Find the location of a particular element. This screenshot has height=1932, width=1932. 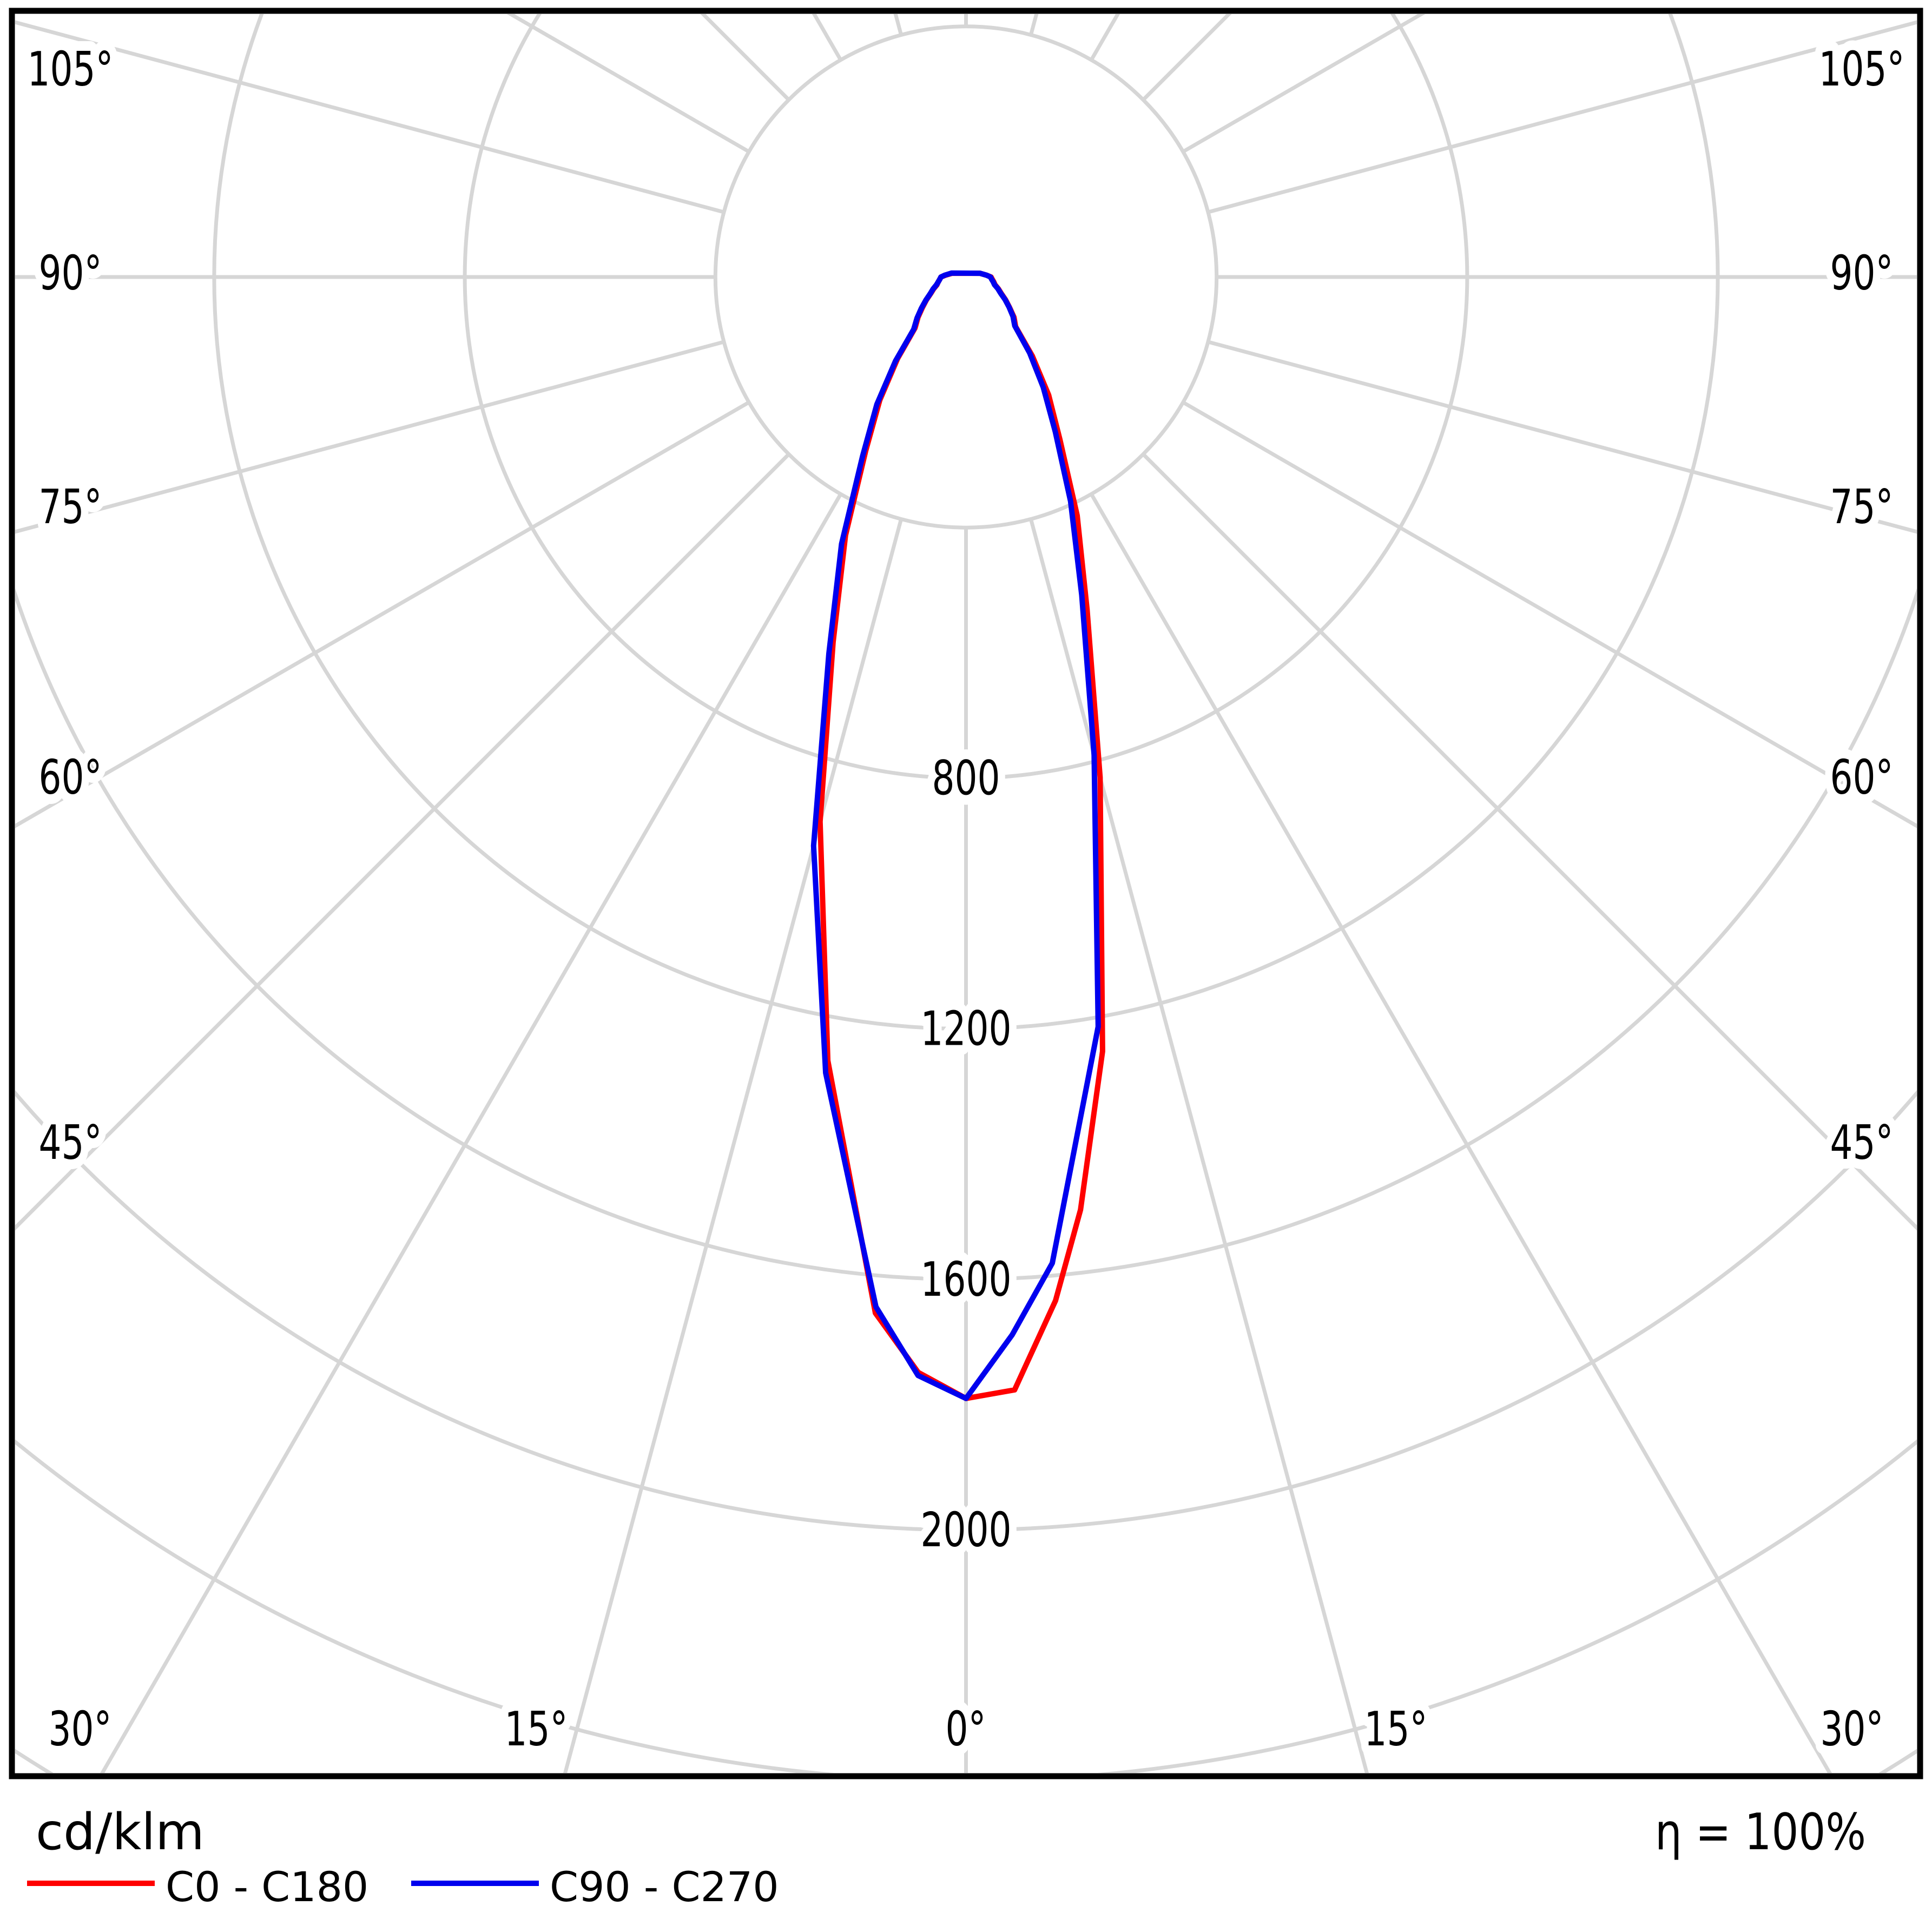

angle-label-right-90: 90° is located at coordinates (1862, 273).